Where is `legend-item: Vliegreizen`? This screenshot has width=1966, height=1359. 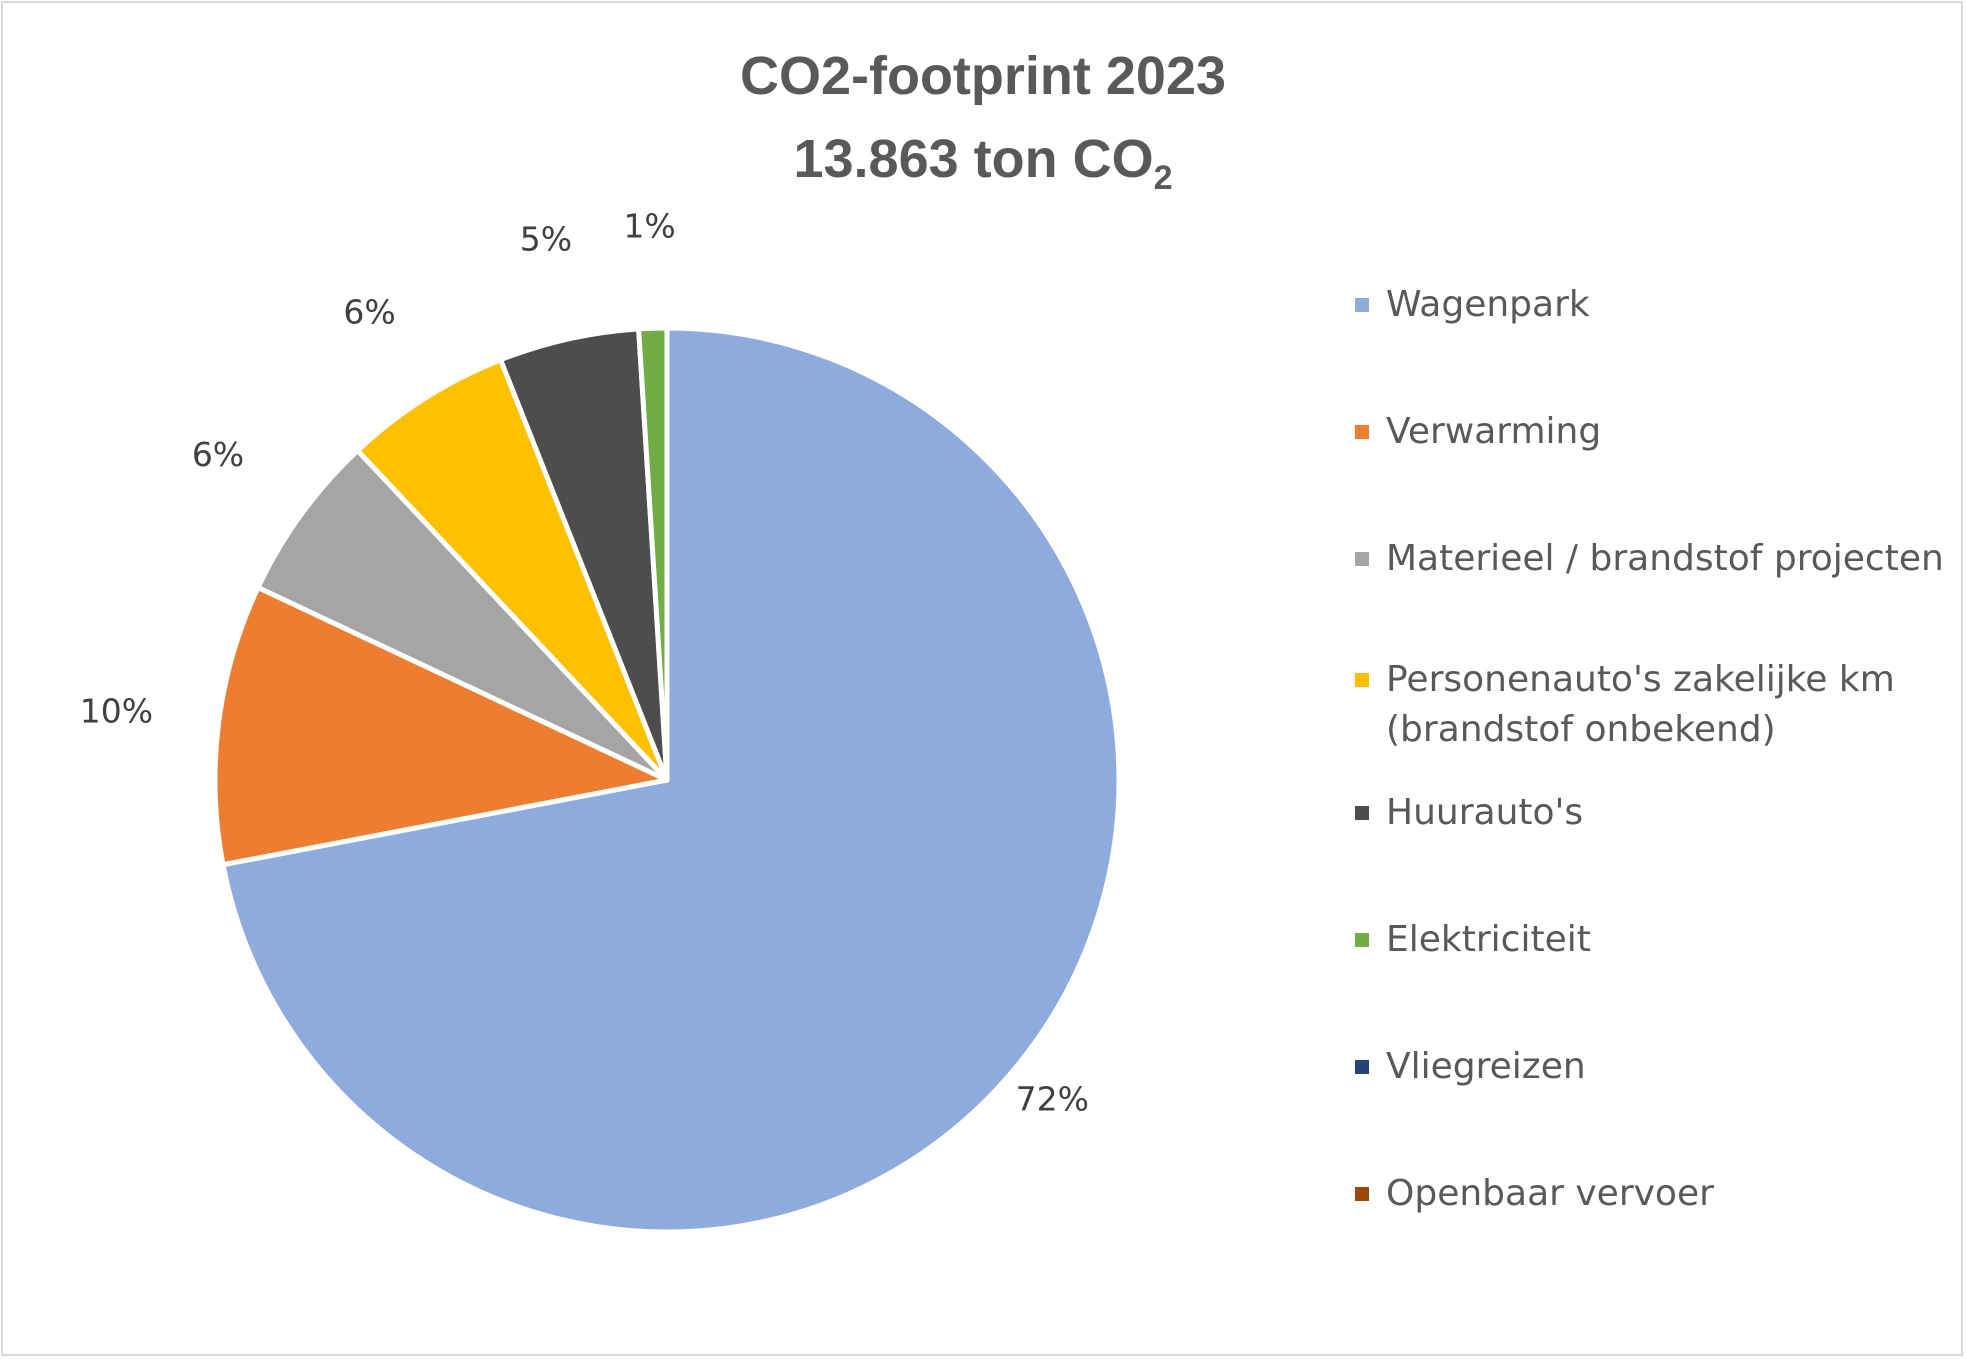 legend-item: Vliegreizen is located at coordinates (1470, 1067).